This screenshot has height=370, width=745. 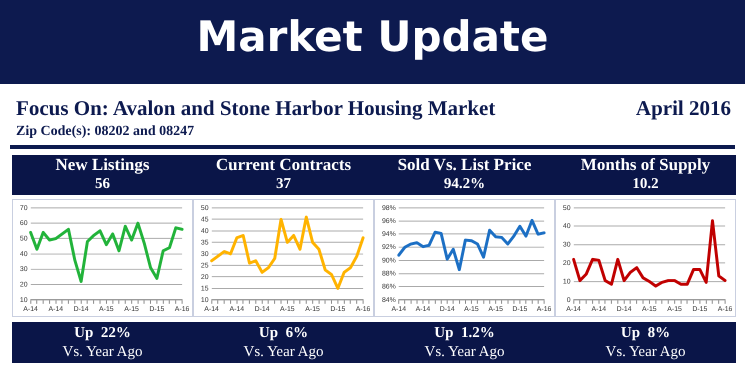 I want to click on chart-subtitle: 94.2%, so click(x=464, y=184).